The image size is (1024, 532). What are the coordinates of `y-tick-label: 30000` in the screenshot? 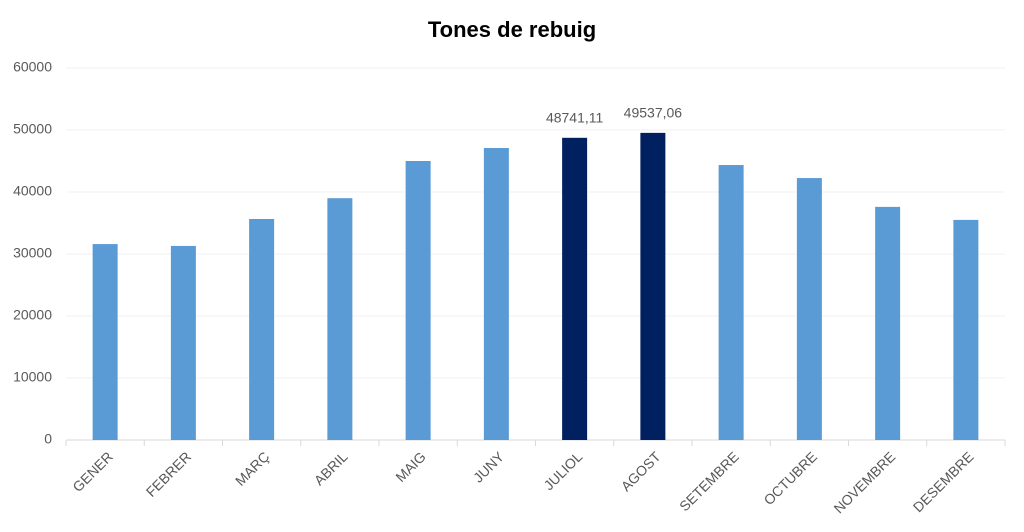 It's located at (32, 253).